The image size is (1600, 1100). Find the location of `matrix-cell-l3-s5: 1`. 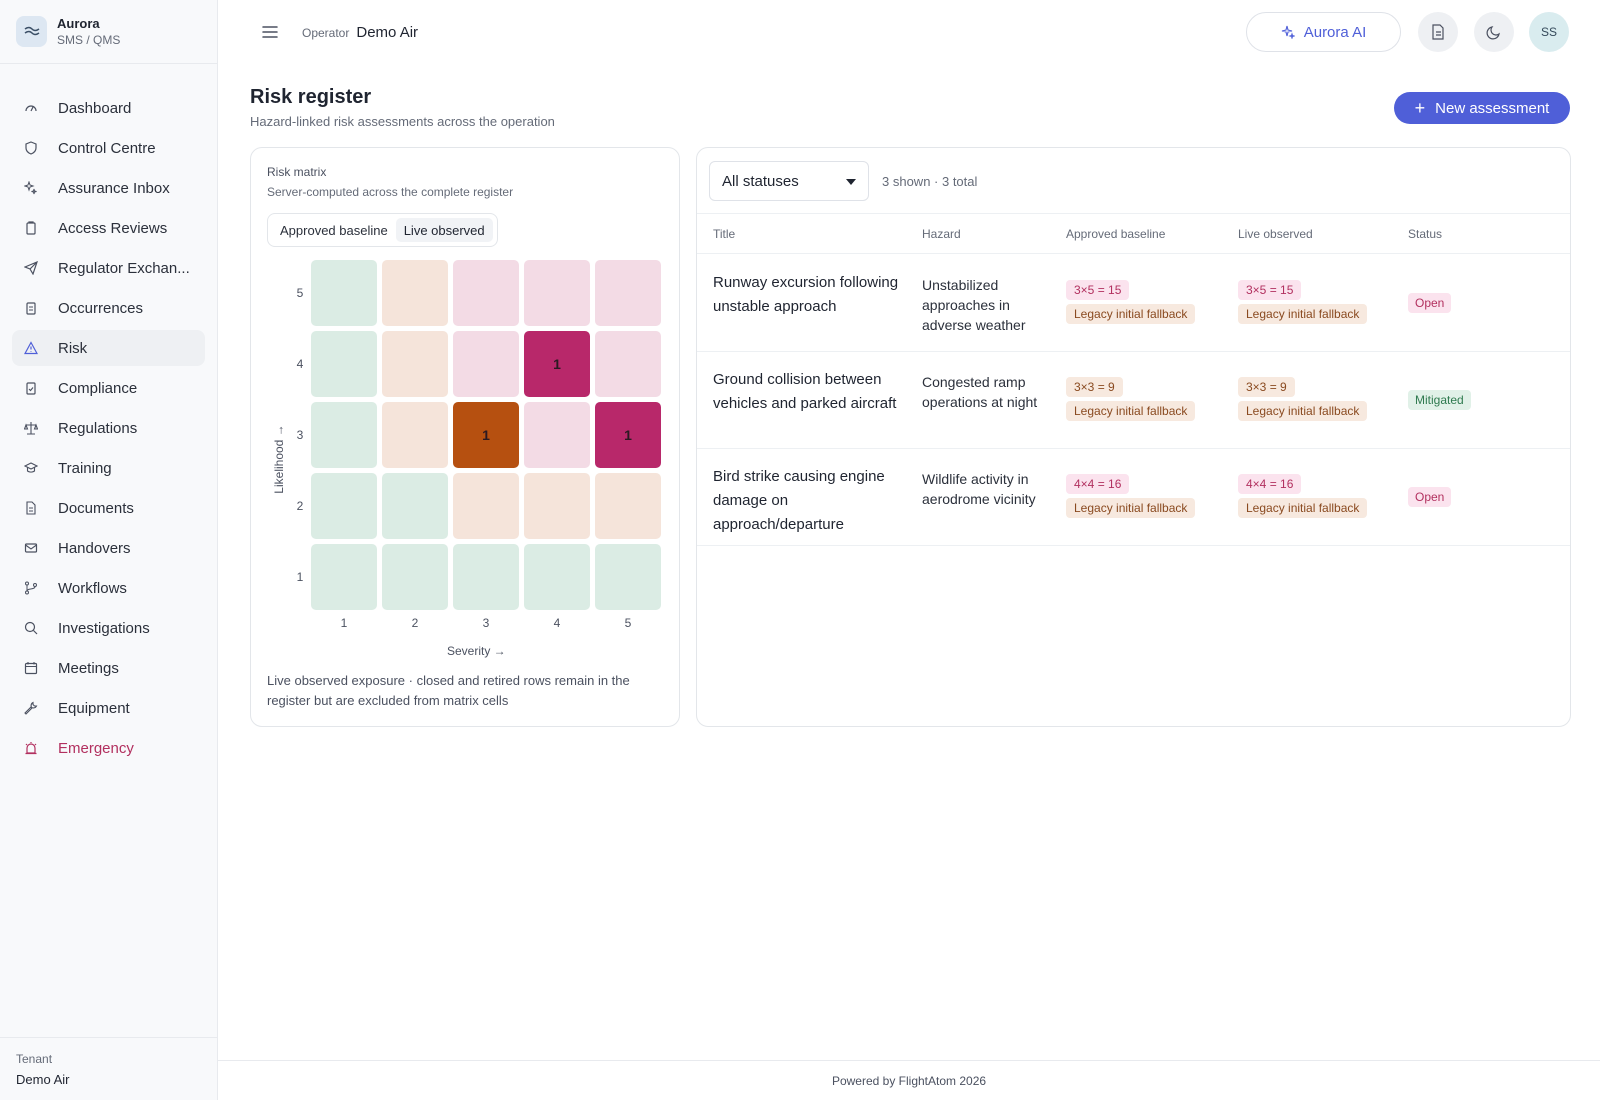

matrix-cell-l3-s5: 1 is located at coordinates (628, 435).